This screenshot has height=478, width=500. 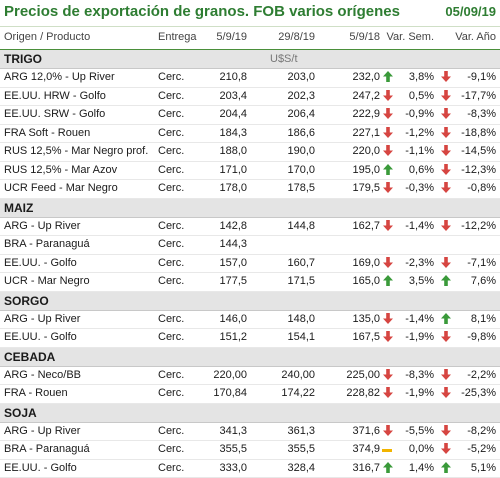 I want to click on price-date2-cell: 178,5, so click(x=301, y=188).